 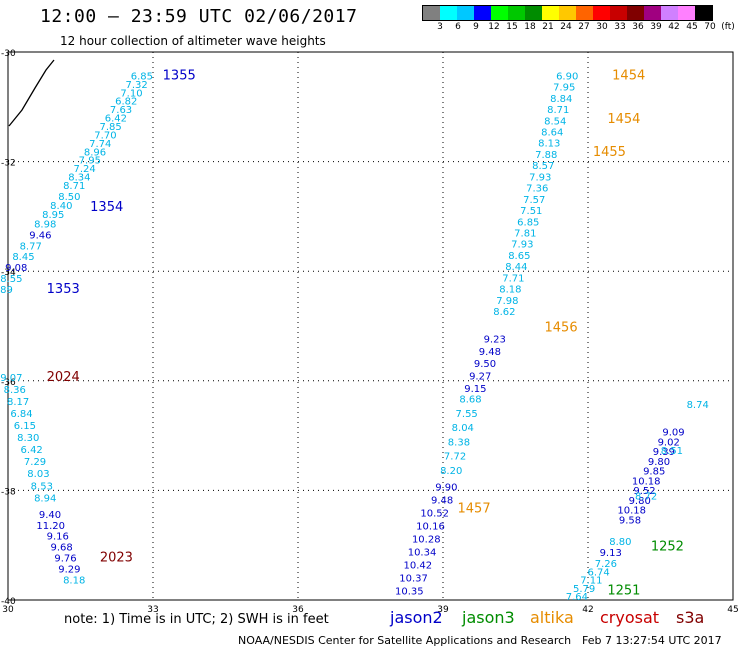 What do you see at coordinates (620, 542) in the screenshot?
I see `wave-height-value: 8.80` at bounding box center [620, 542].